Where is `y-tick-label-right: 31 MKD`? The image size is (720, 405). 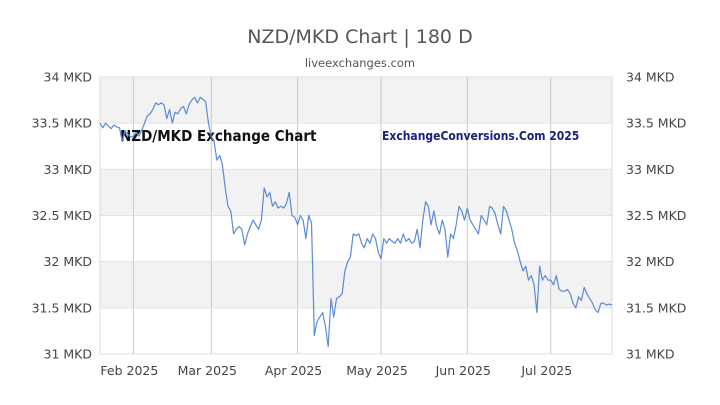 y-tick-label-right: 31 MKD is located at coordinates (650, 354).